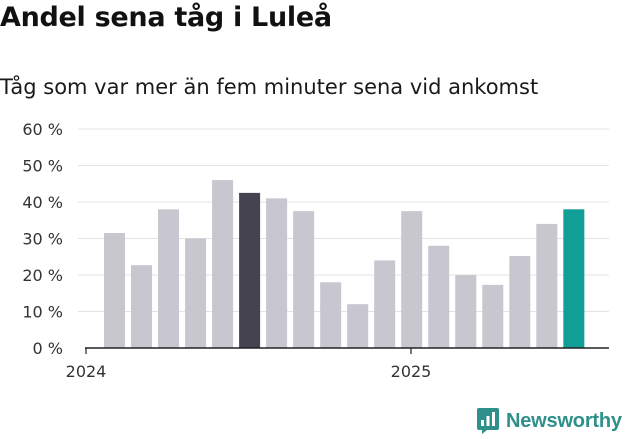  What do you see at coordinates (42, 166) in the screenshot?
I see `y-tick-label: 50 %` at bounding box center [42, 166].